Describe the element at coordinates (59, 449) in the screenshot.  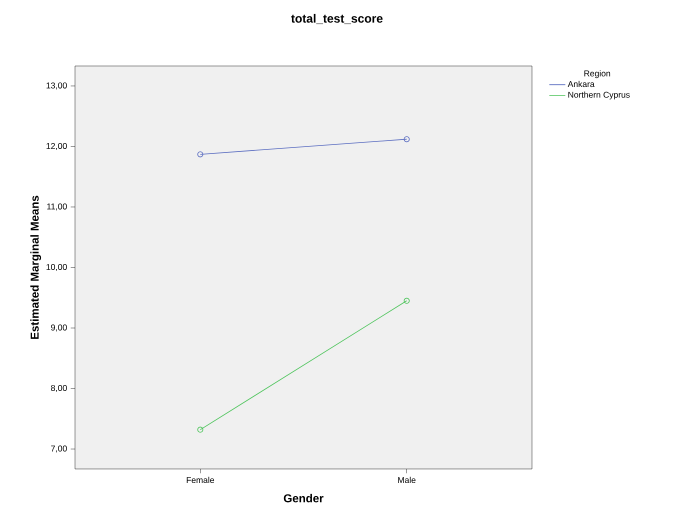
I see `y-tick-label: 7,00` at that location.